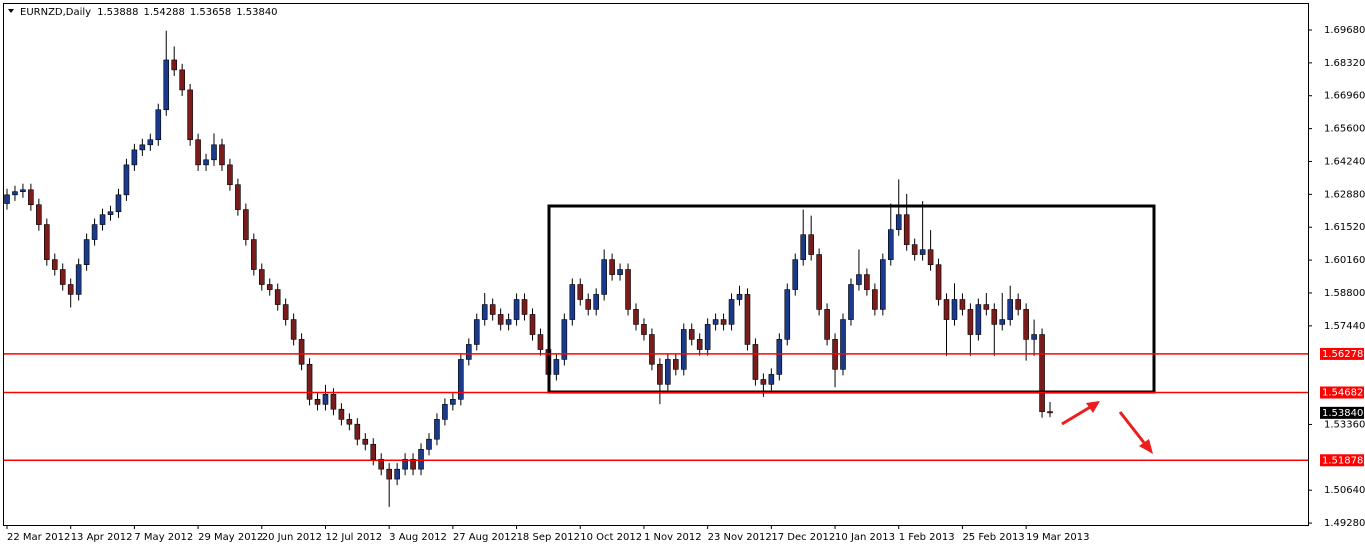 This screenshot has height=548, width=1365. I want to click on arrow-down-shaft, so click(1132, 428).